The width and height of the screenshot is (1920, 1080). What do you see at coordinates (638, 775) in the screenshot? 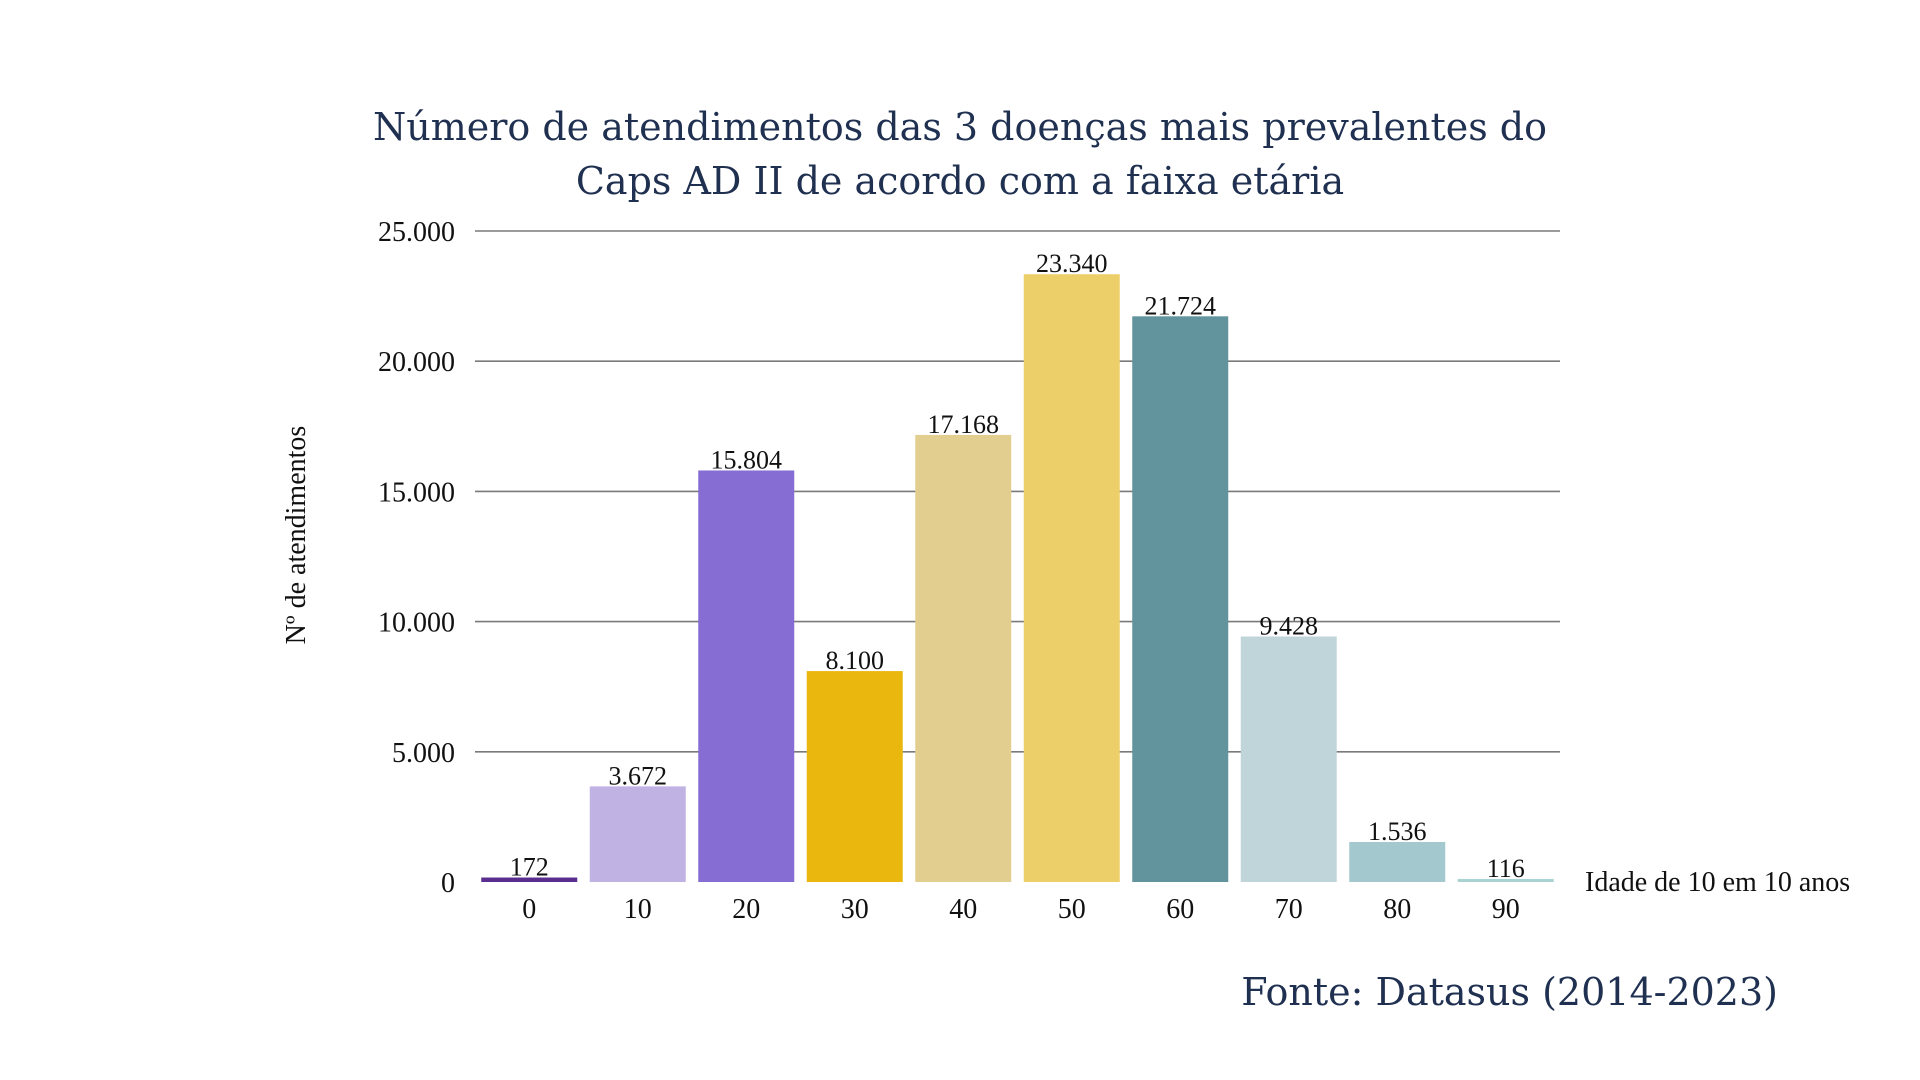
I see `value-label: 3.672` at bounding box center [638, 775].